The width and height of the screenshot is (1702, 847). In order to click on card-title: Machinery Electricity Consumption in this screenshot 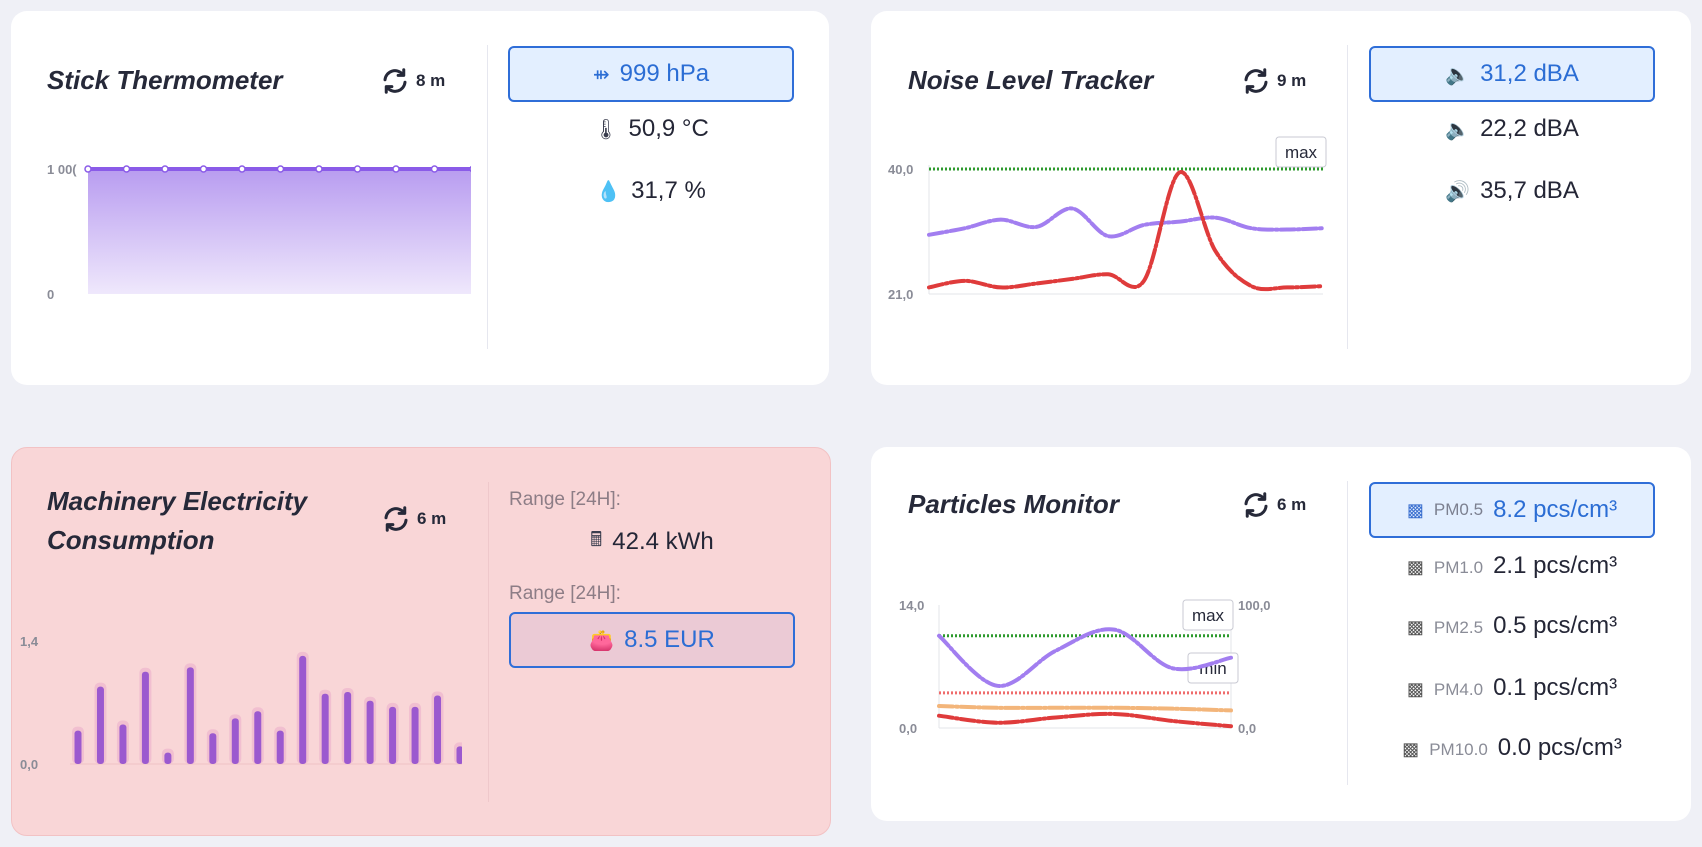, I will do `click(177, 521)`.